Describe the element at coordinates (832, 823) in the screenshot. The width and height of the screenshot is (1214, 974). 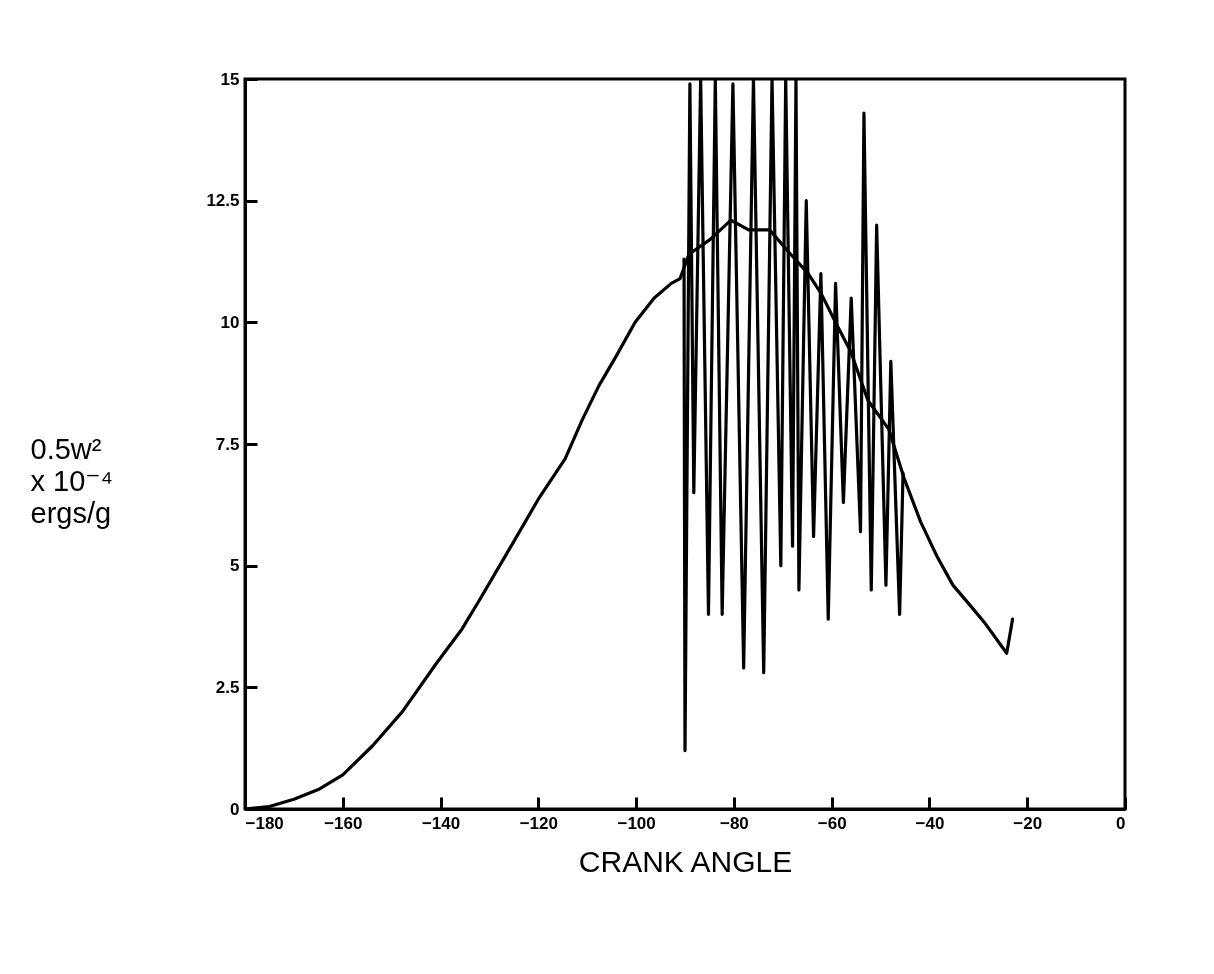
I see `x-tick-label: −60` at that location.